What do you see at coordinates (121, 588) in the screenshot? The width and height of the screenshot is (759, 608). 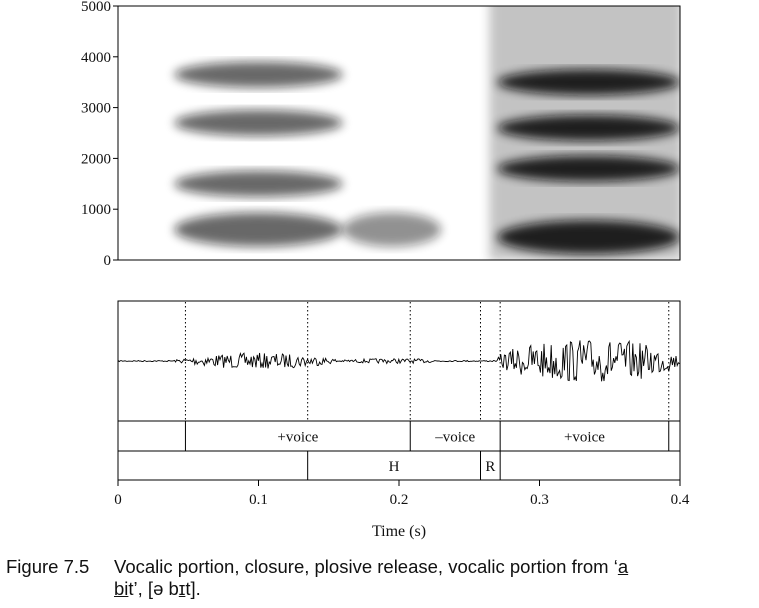 I see `caption-underlined-bi: bi` at bounding box center [121, 588].